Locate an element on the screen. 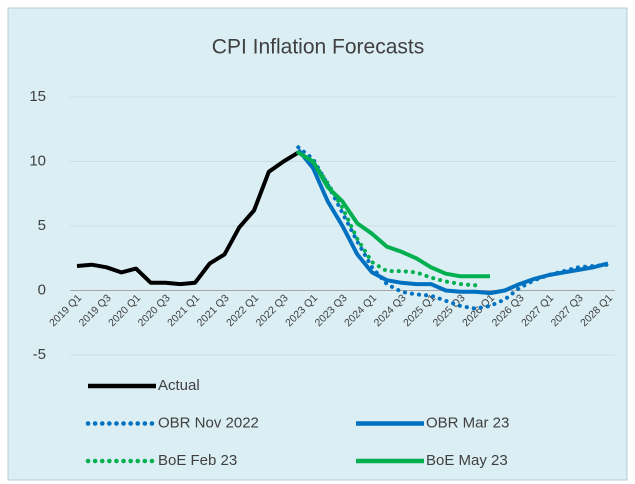 Image resolution: width=635 pixels, height=484 pixels. legend-label: OBR Mar 23 is located at coordinates (467, 422).